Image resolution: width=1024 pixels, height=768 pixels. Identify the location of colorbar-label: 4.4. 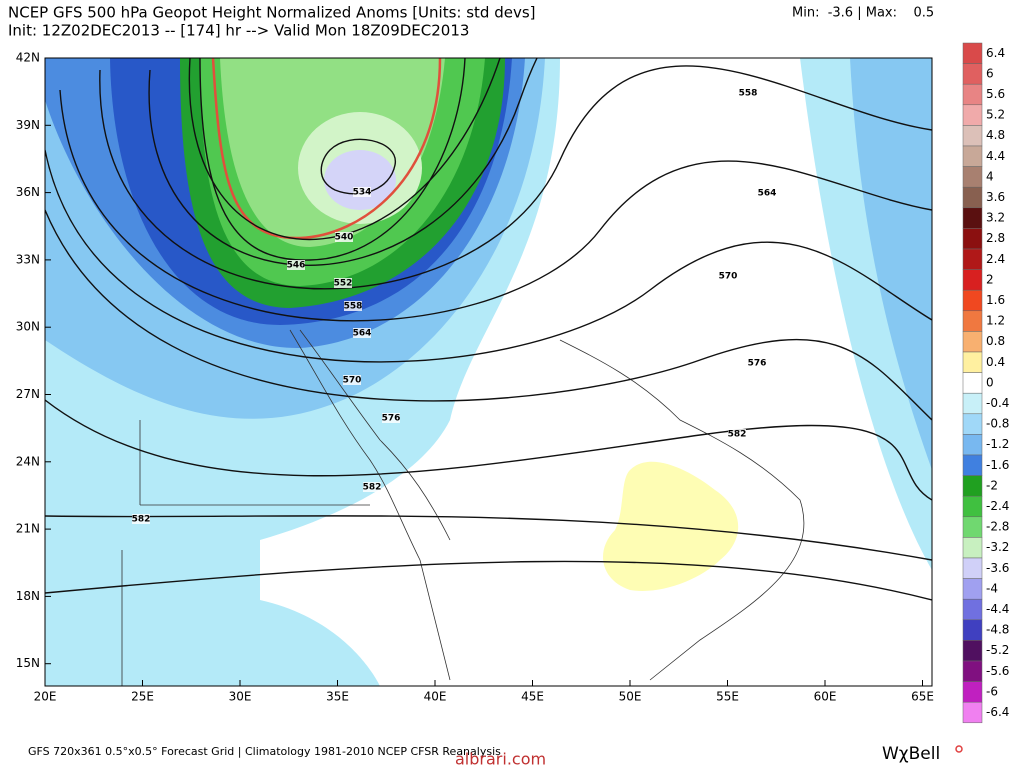
(995, 156).